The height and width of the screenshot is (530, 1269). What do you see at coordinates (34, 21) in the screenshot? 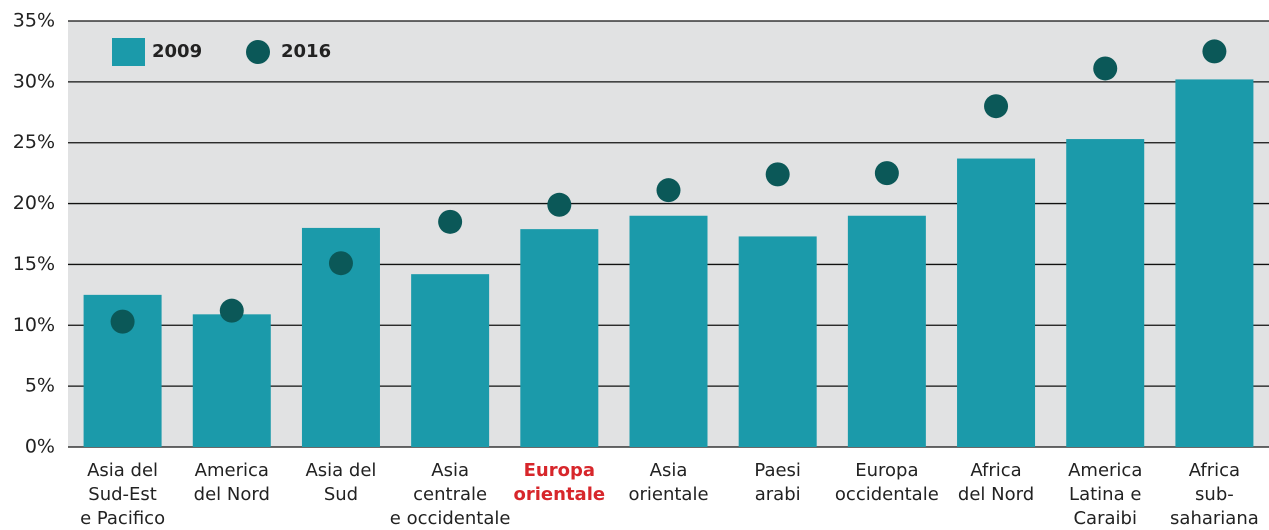
I see `y-tick-label: 35%` at bounding box center [34, 21].